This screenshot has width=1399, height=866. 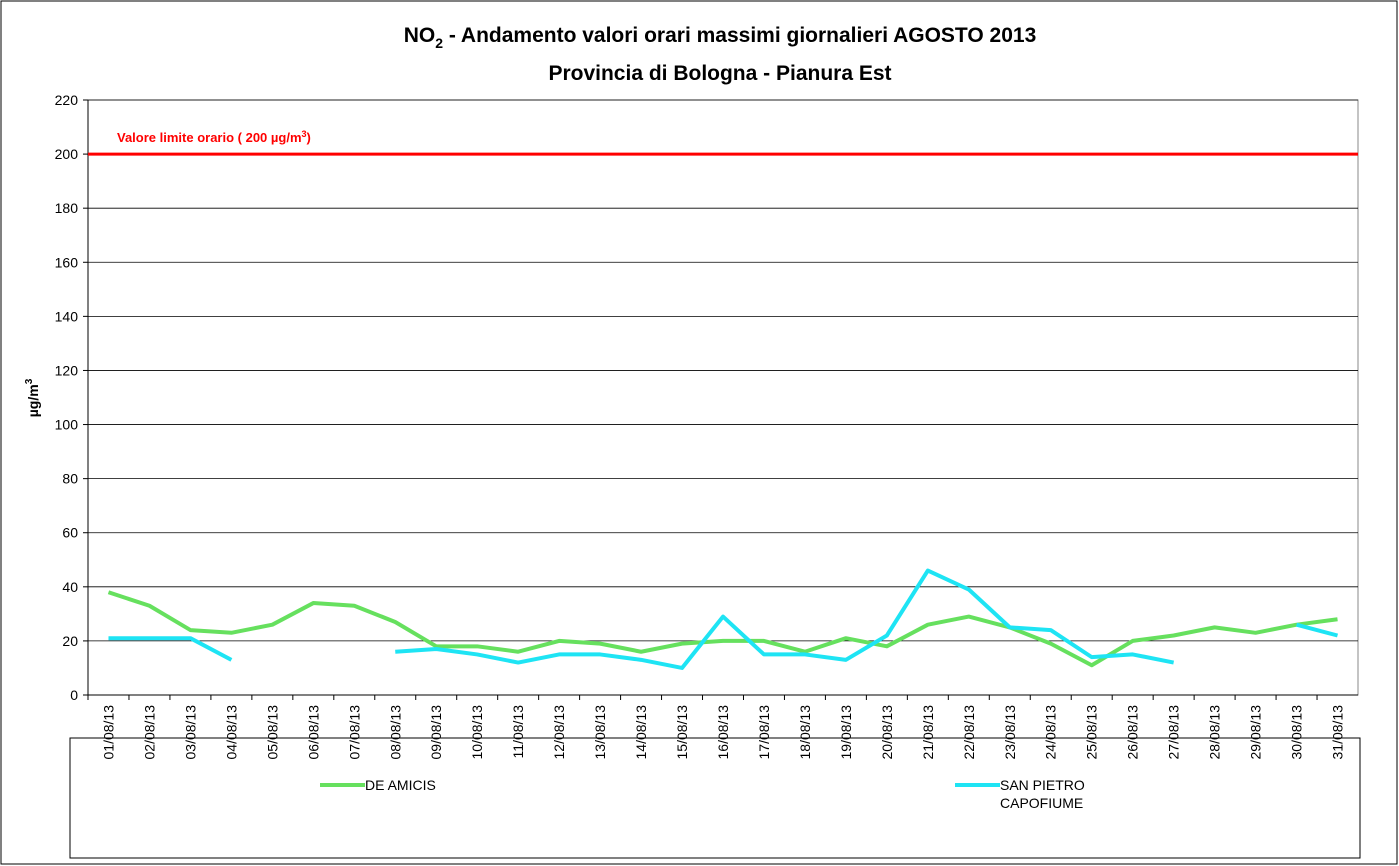 I want to click on x-tick-label: 26/08/13, so click(x=1133, y=732).